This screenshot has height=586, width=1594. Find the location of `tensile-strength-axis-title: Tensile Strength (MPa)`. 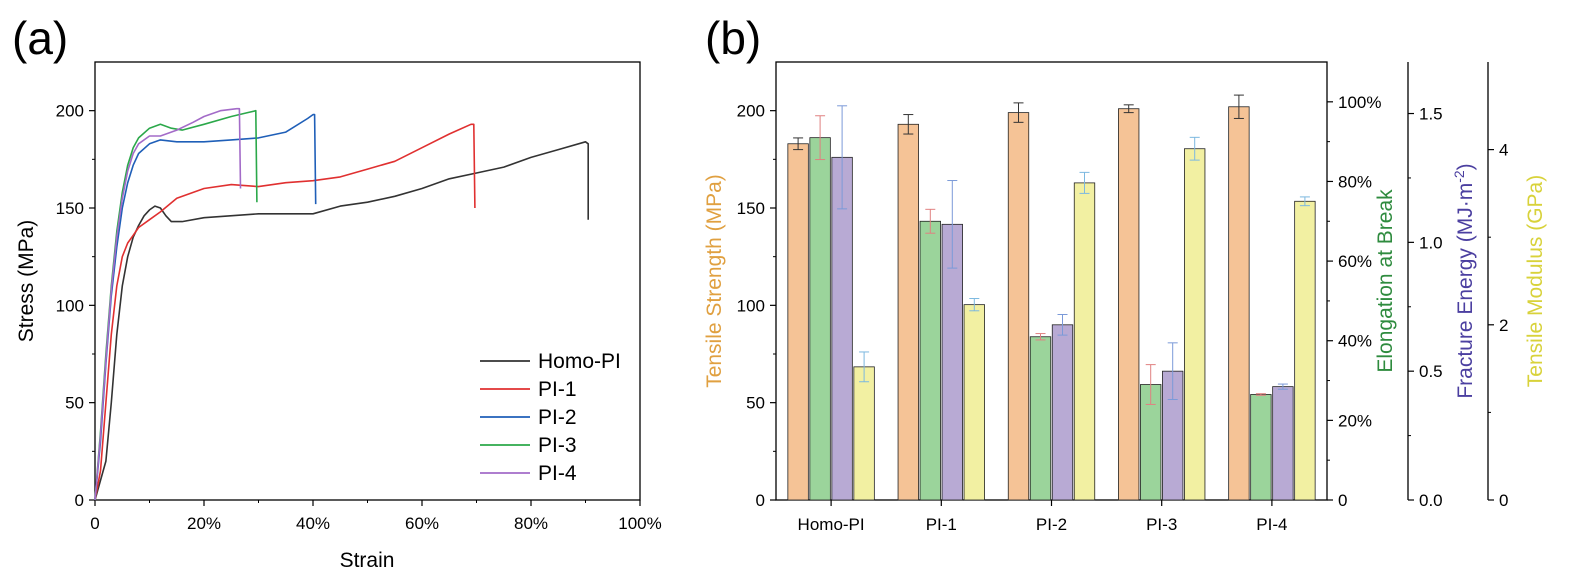

tensile-strength-axis-title: Tensile Strength (MPa) is located at coordinates (714, 281).